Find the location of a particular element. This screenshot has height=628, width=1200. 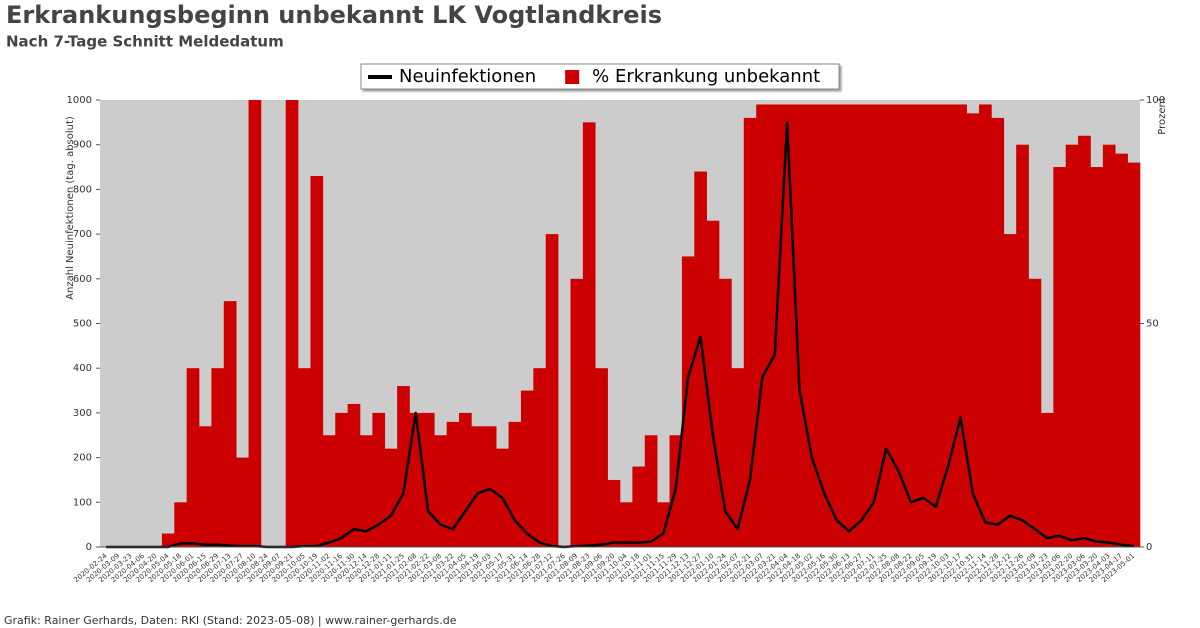

legend: Neuinfektionen % Erkrankung unbekannt is located at coordinates (600, 76).